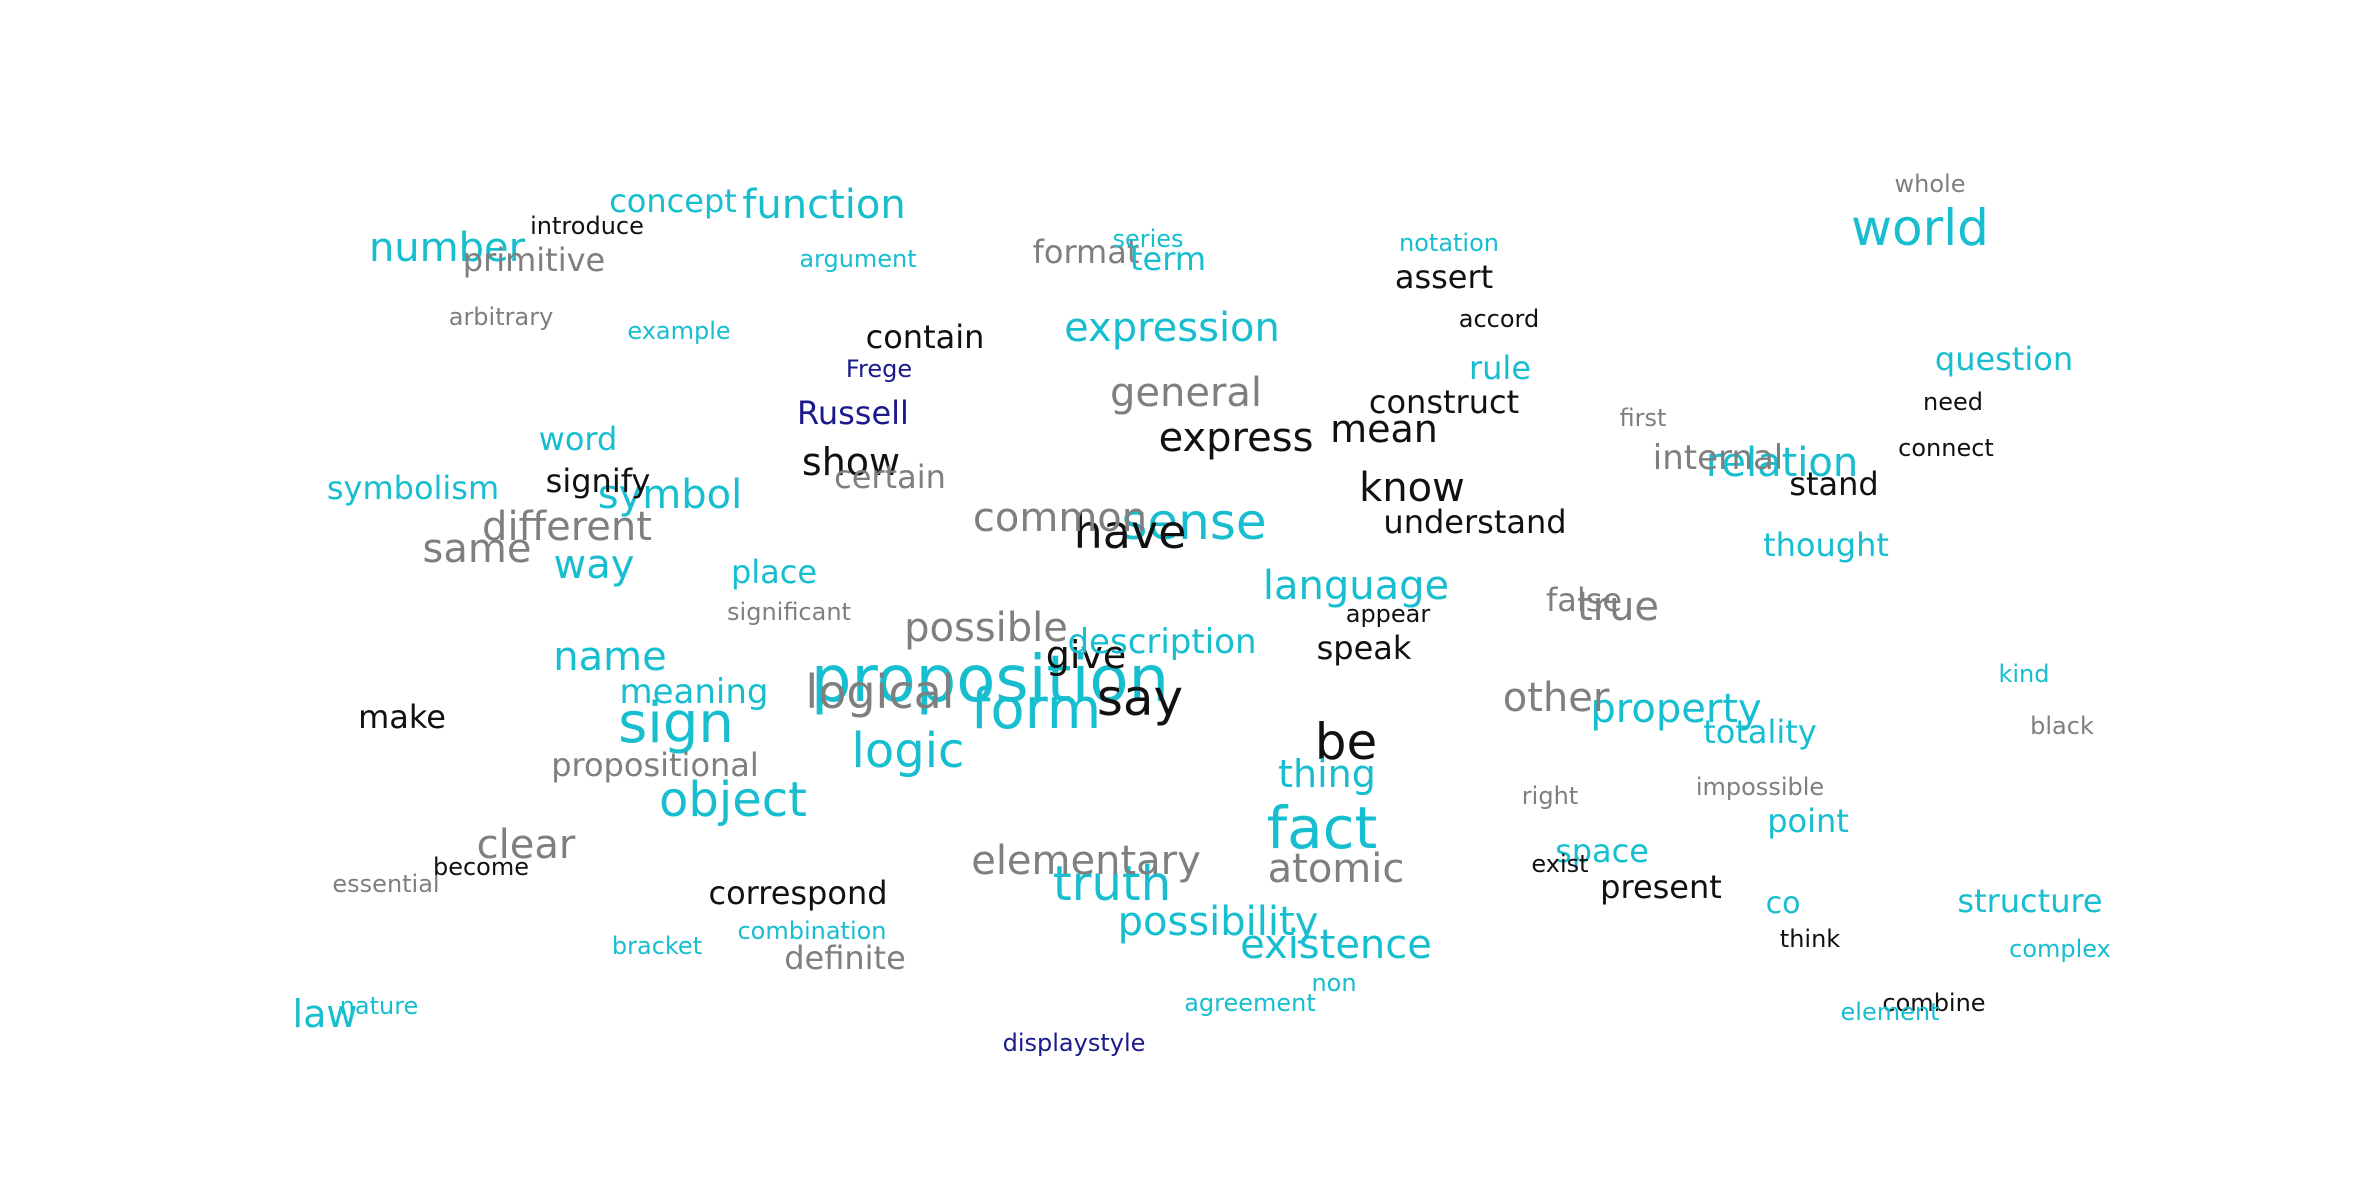 The image size is (2376, 1200). I want to click on word-false: false, so click(1584, 600).